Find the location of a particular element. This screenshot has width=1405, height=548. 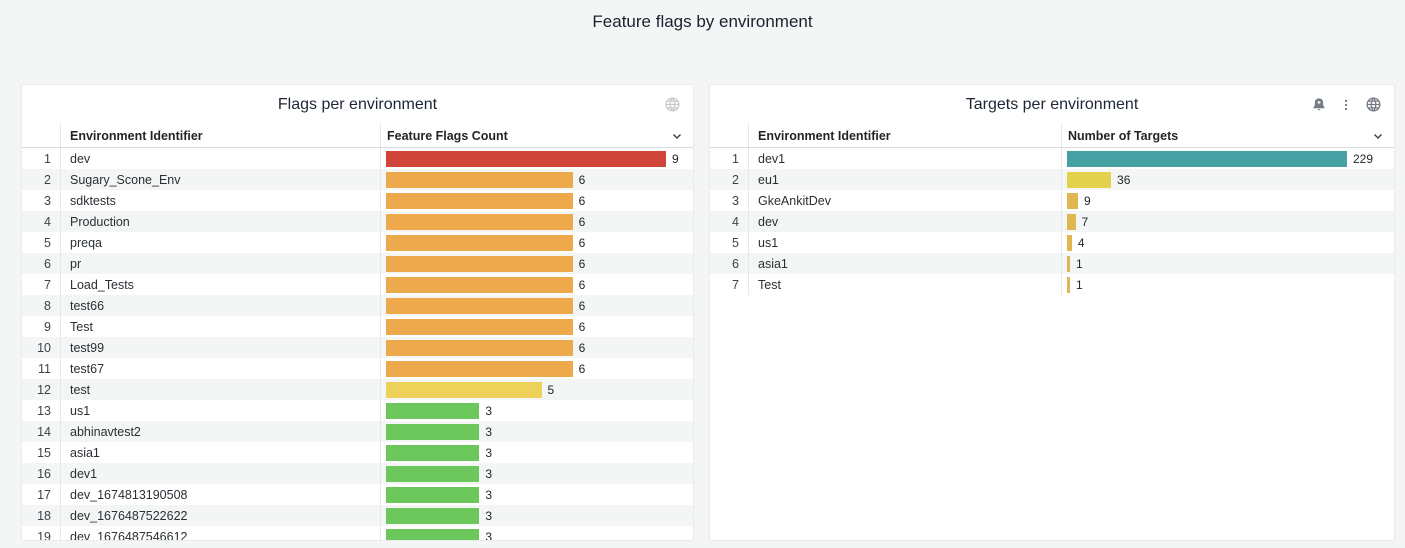

panel-header-icons is located at coordinates (1346, 104).